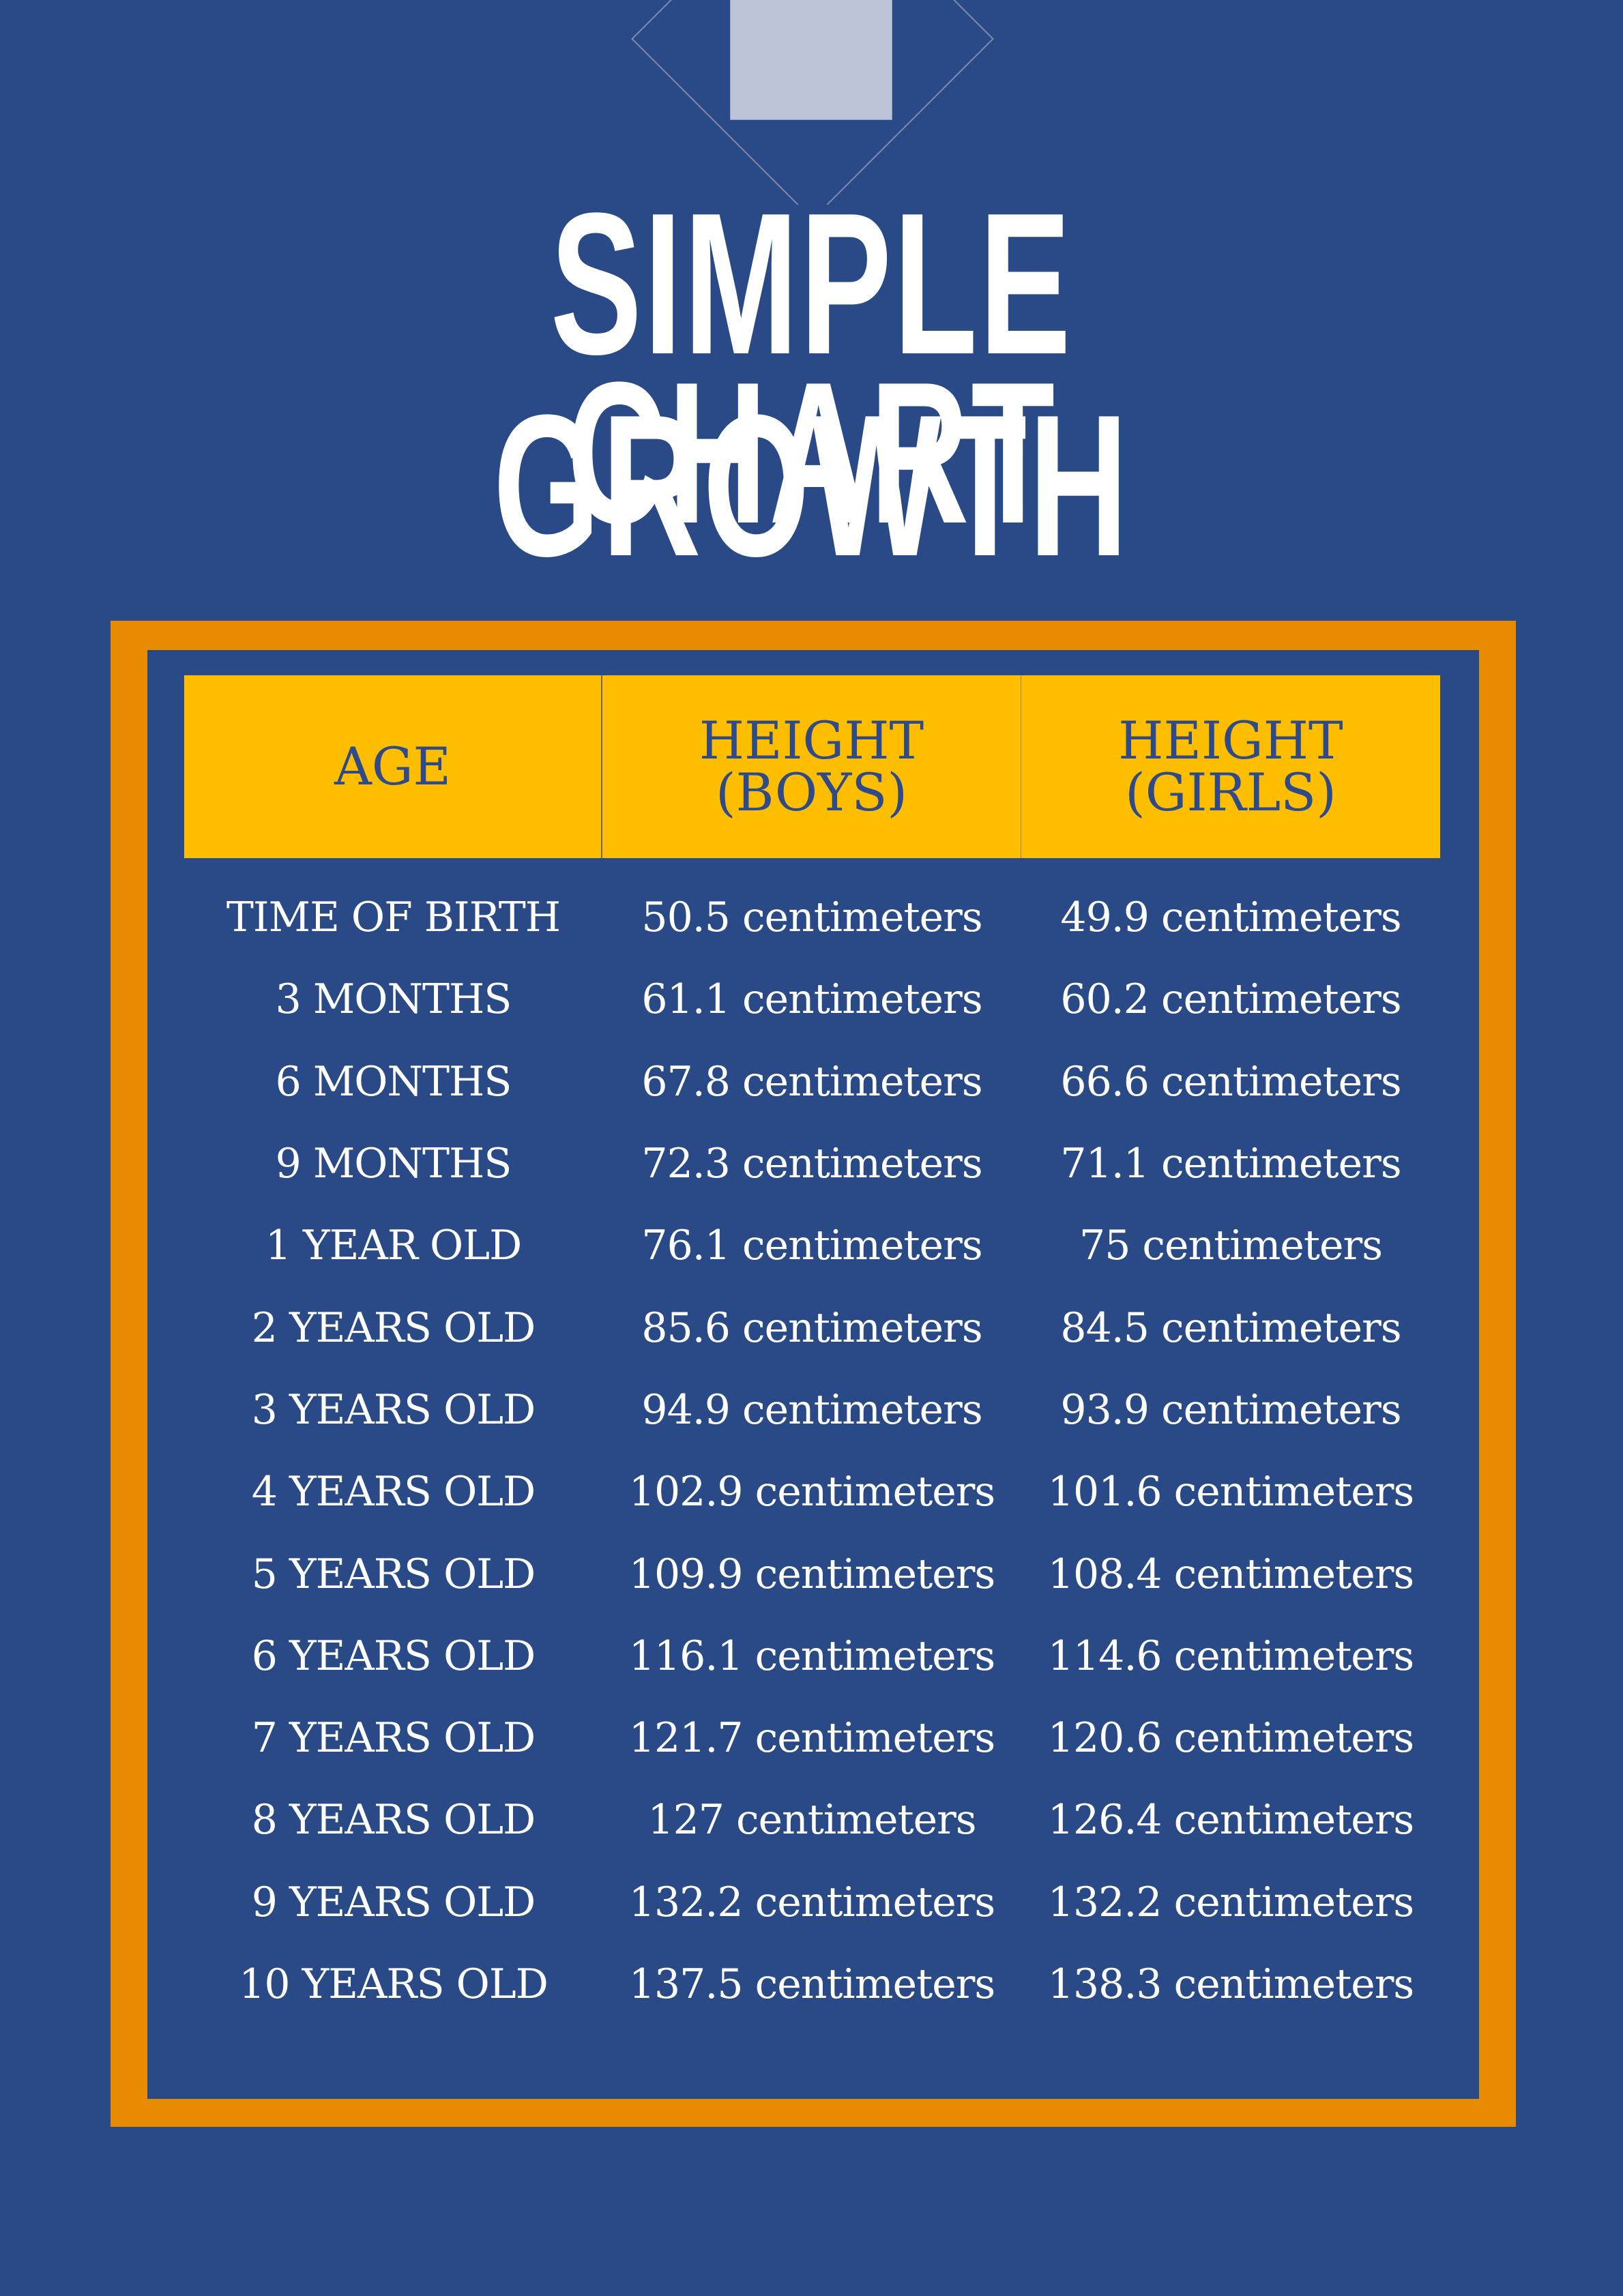  I want to click on girls-height-cell: 101.6 centimeters, so click(1230, 1492).